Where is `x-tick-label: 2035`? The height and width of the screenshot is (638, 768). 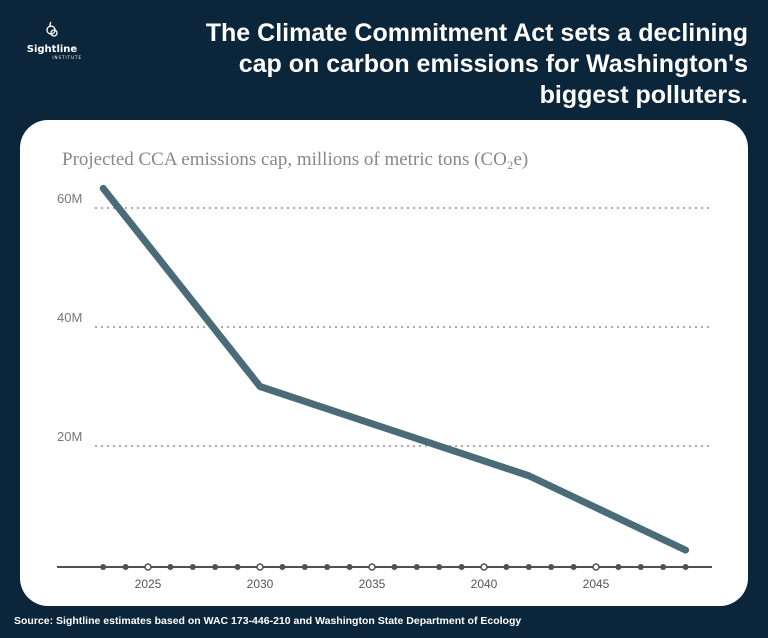
x-tick-label: 2035 is located at coordinates (372, 584).